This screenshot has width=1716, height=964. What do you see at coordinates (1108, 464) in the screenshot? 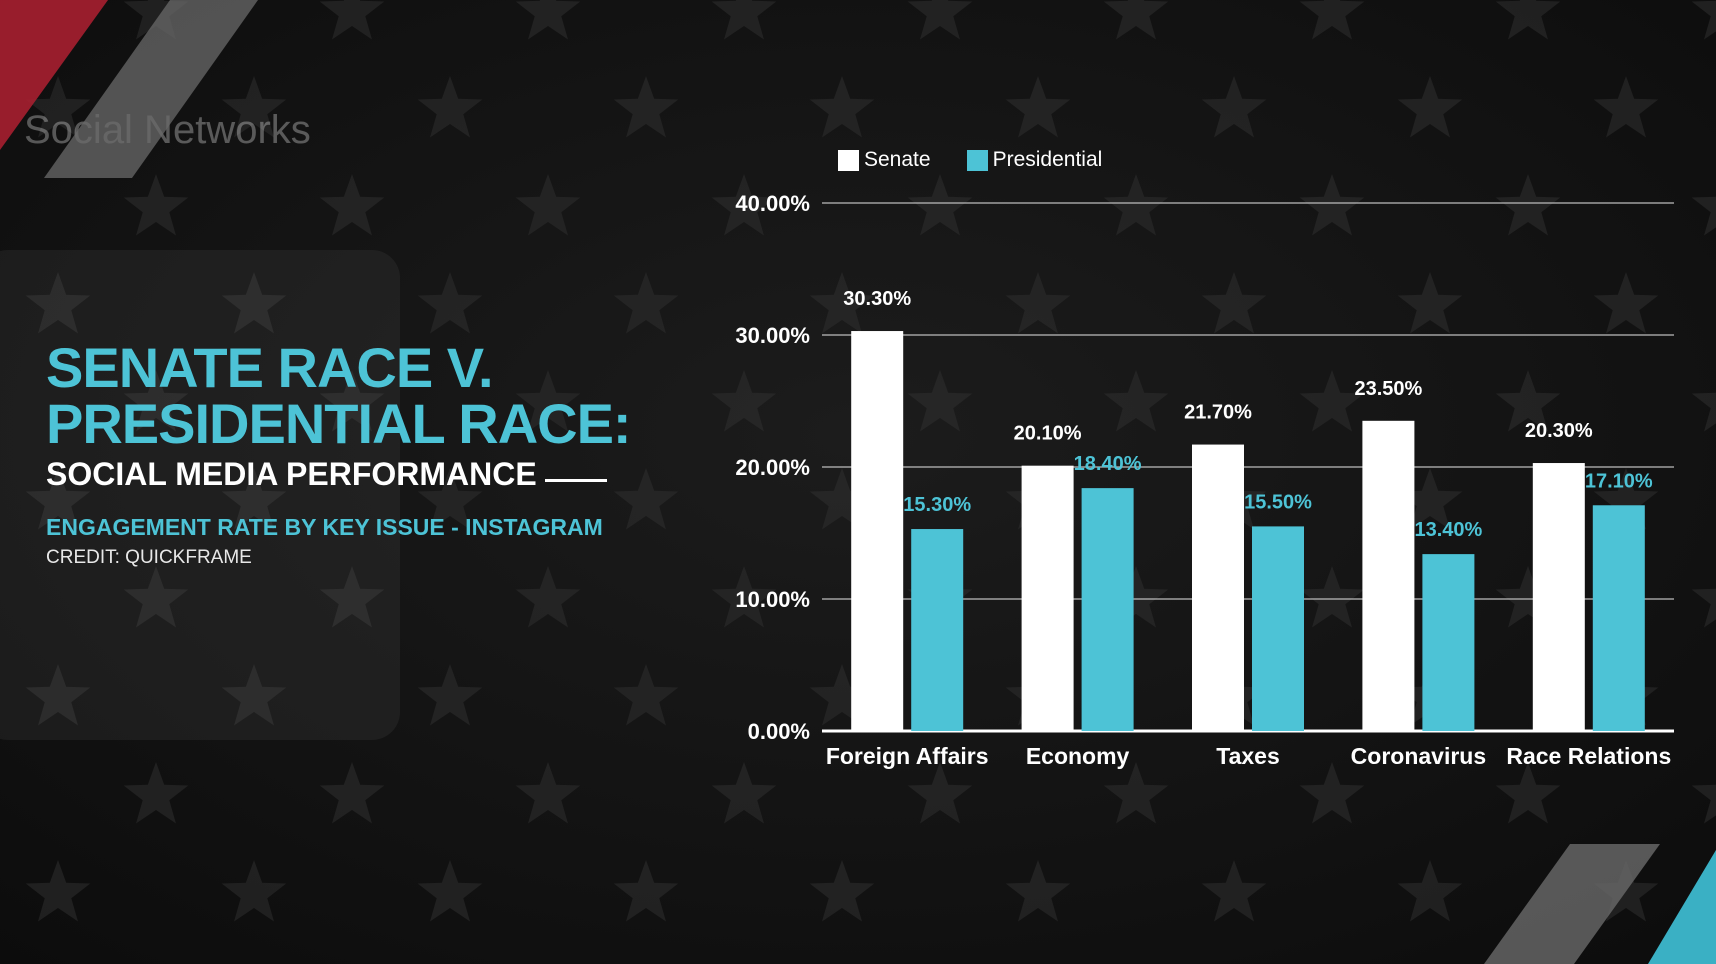
I see `data-label-presidential: 18.40%` at bounding box center [1108, 464].